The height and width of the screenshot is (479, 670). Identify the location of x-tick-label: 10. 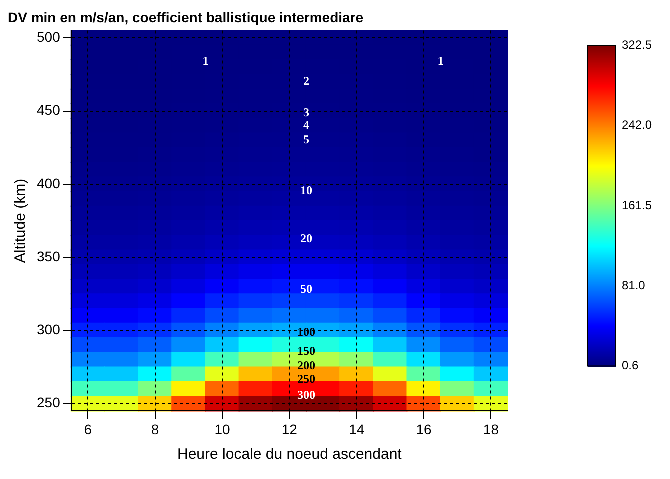
(222, 429).